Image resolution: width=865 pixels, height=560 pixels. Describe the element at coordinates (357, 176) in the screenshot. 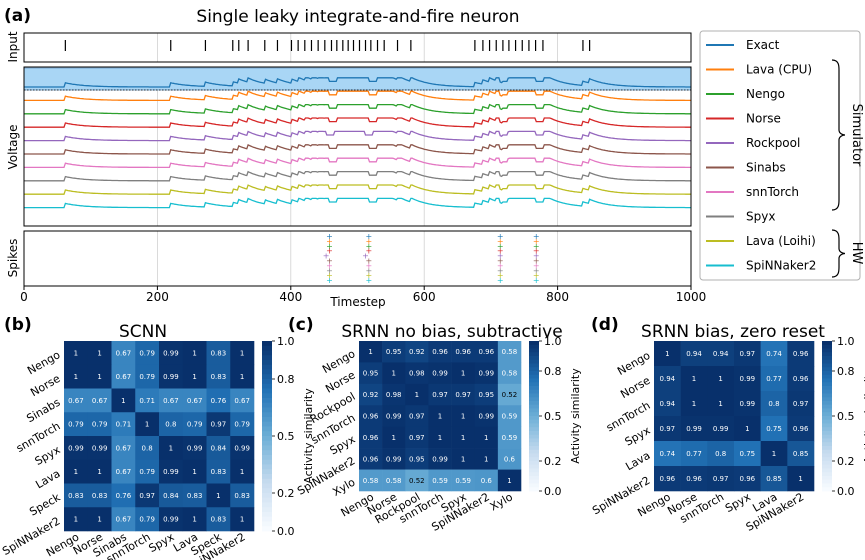

I see `voltage-trace-spyx` at that location.